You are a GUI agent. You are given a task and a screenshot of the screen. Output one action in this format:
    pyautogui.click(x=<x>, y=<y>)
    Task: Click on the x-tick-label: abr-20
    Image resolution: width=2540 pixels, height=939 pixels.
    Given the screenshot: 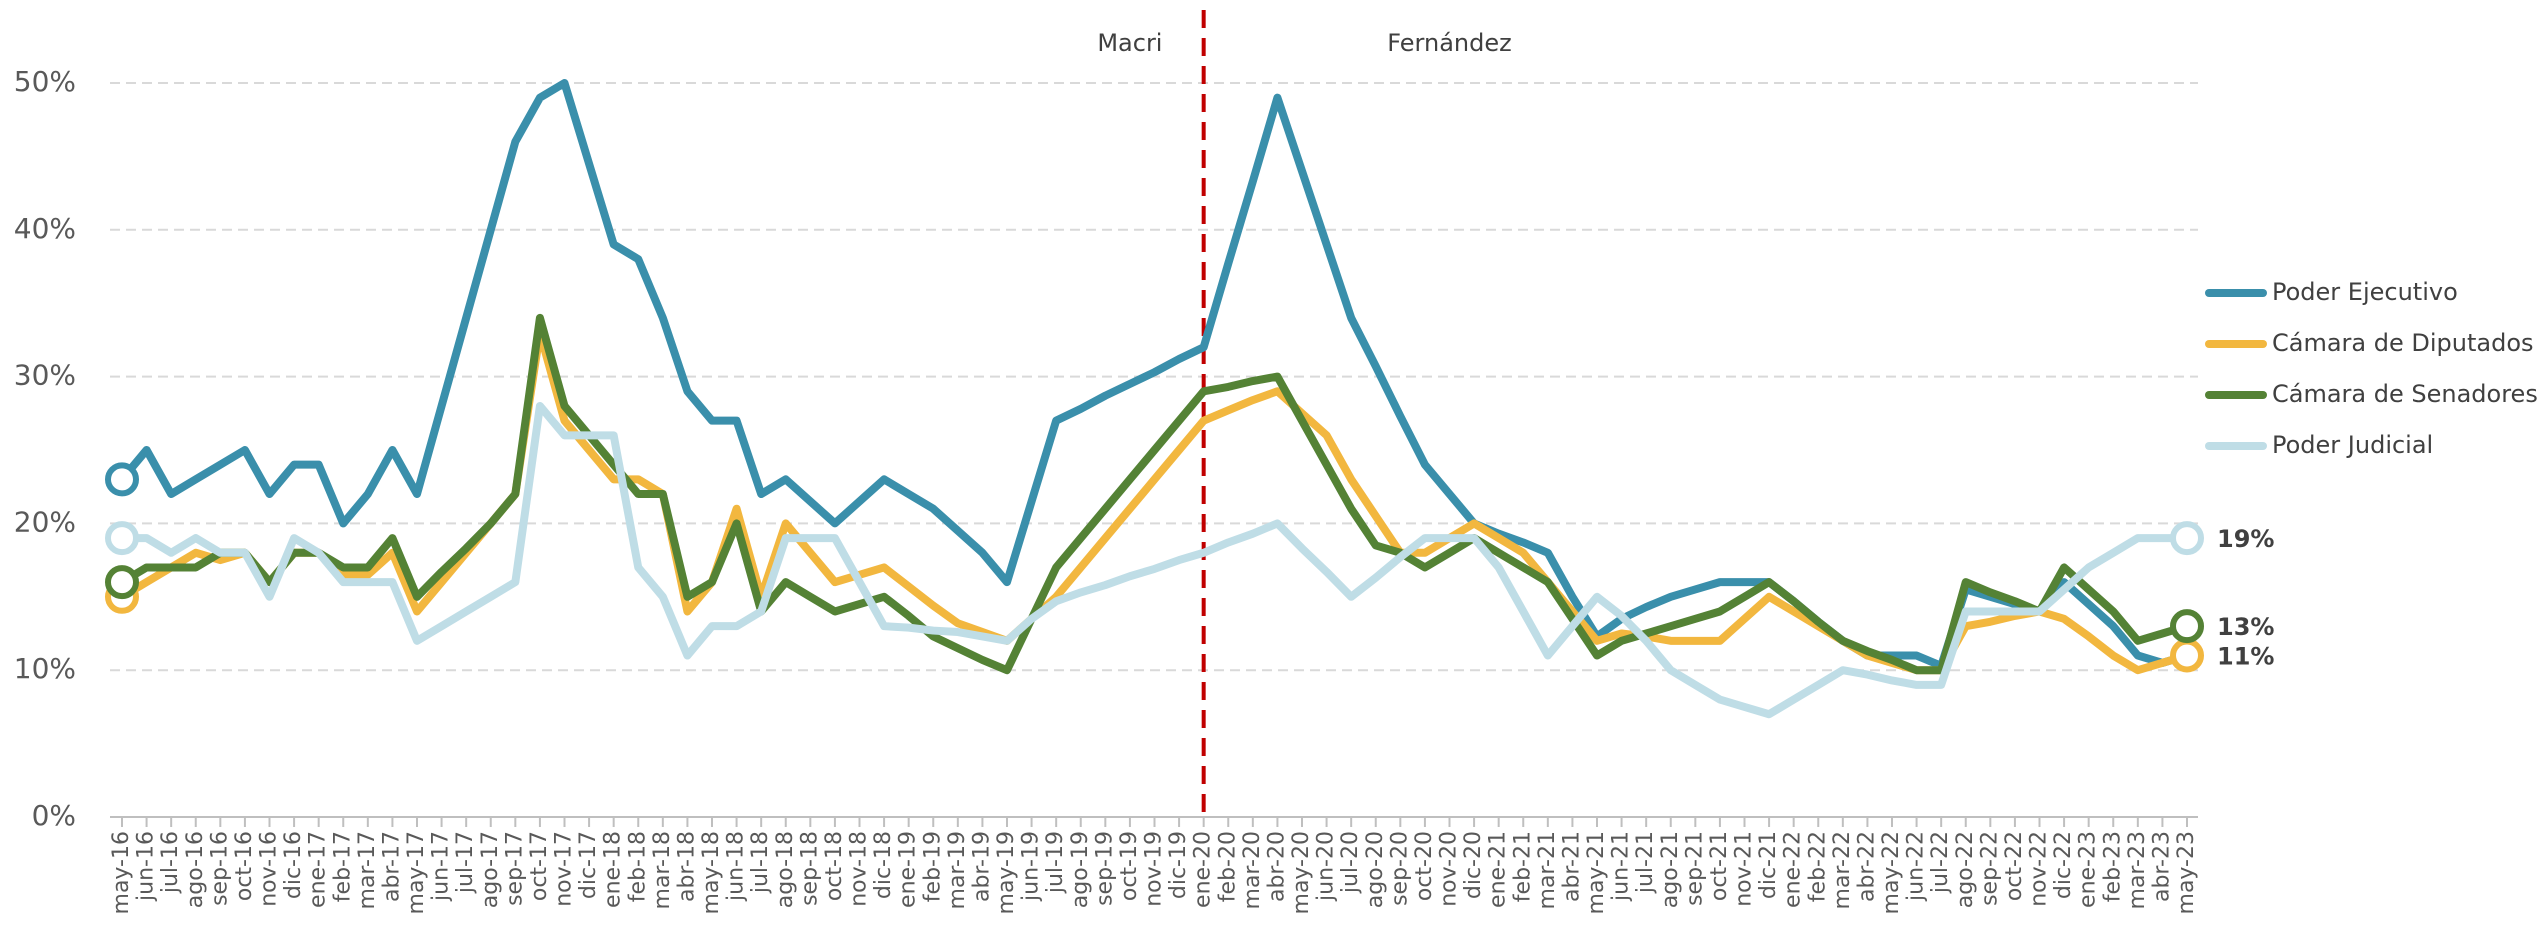 What is the action you would take?
    pyautogui.click(x=1276, y=866)
    